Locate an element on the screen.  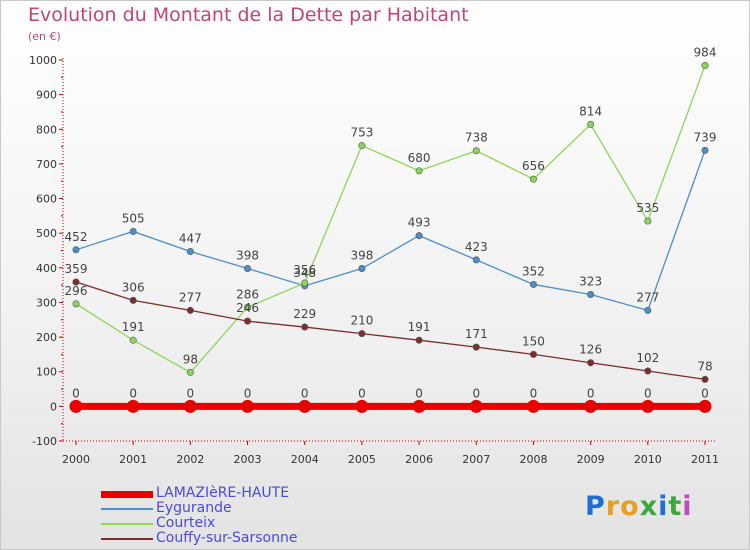
x-tick-label: 2003 is located at coordinates (248, 459).